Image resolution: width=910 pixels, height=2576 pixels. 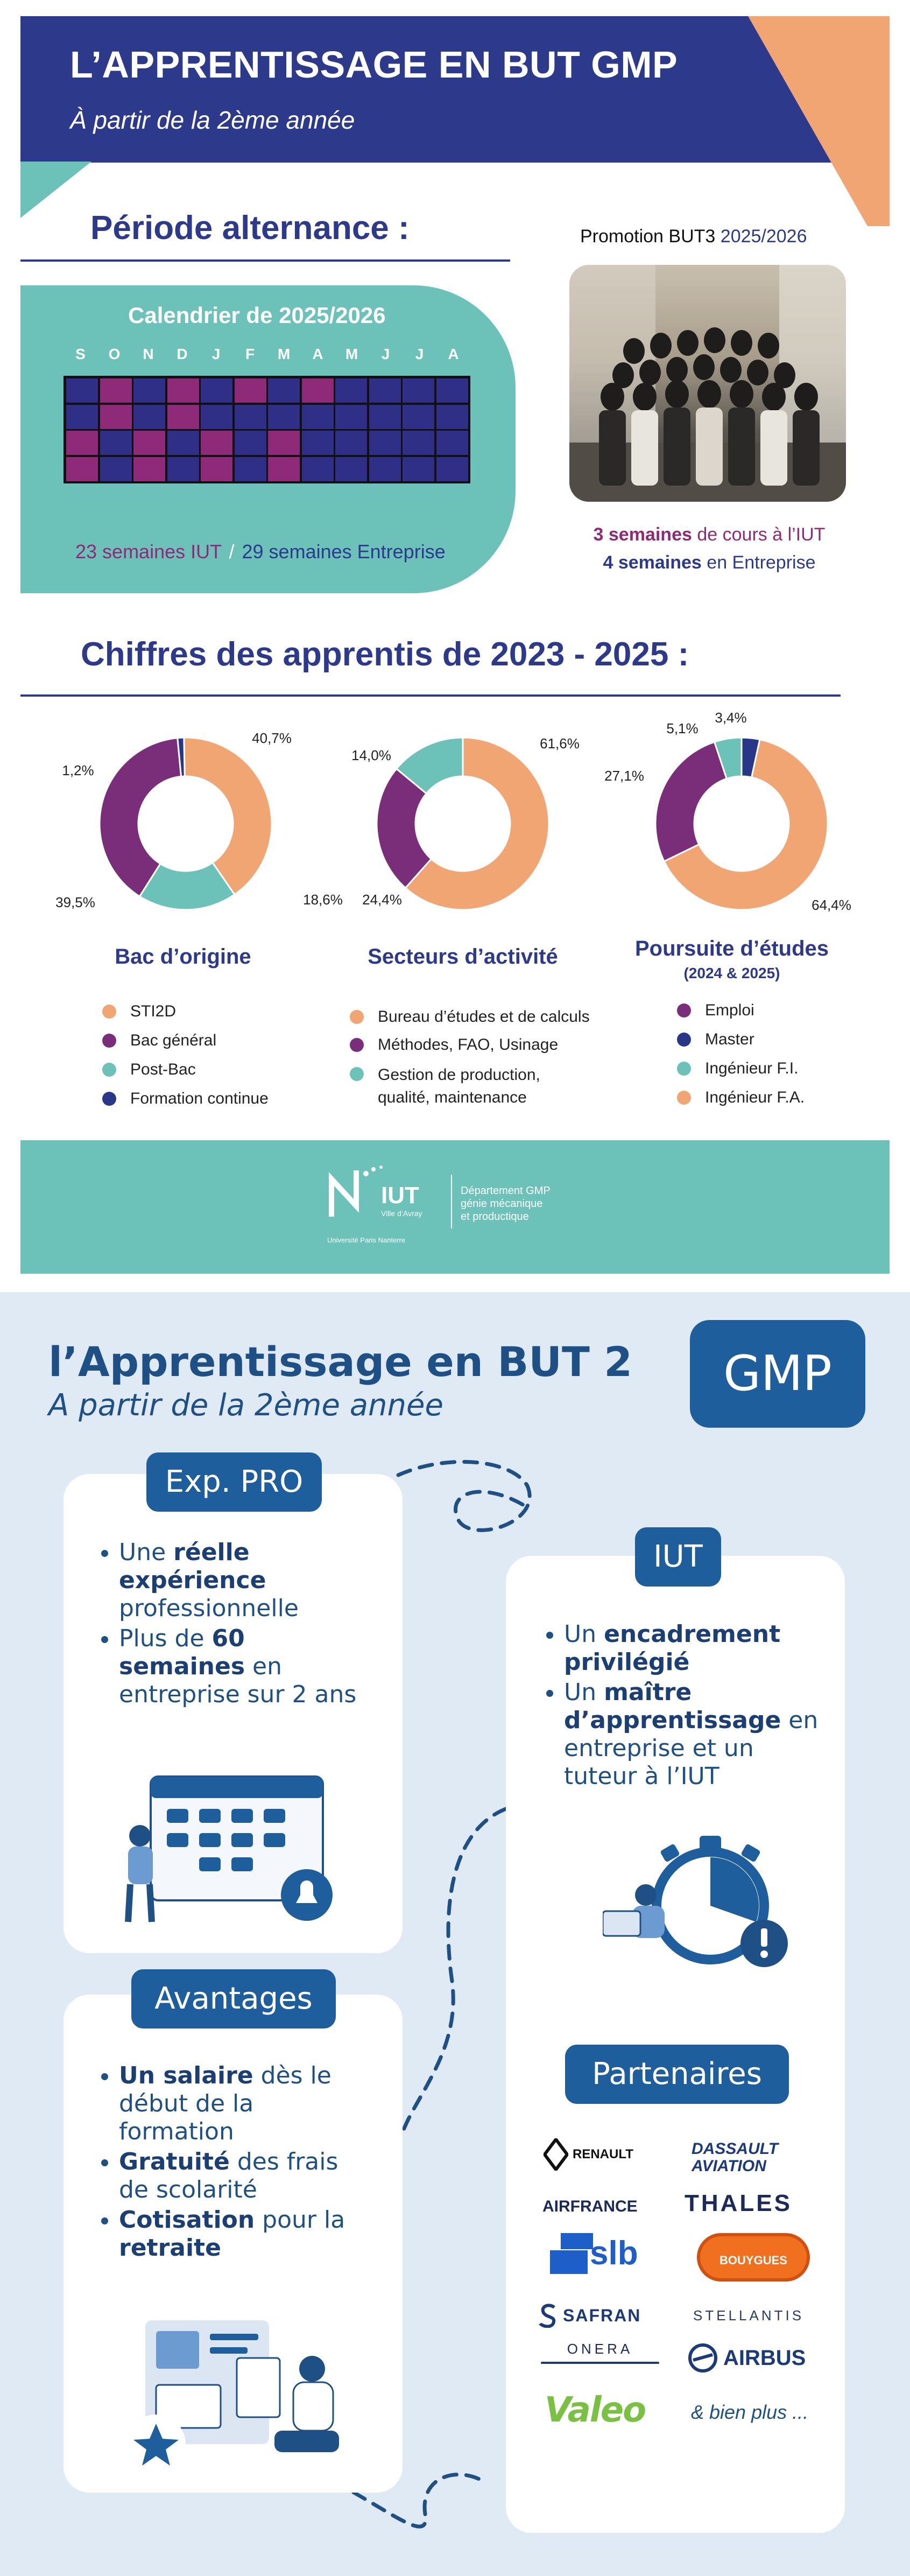 What do you see at coordinates (356, 1191) in the screenshot?
I see `iut-logo-icon` at bounding box center [356, 1191].